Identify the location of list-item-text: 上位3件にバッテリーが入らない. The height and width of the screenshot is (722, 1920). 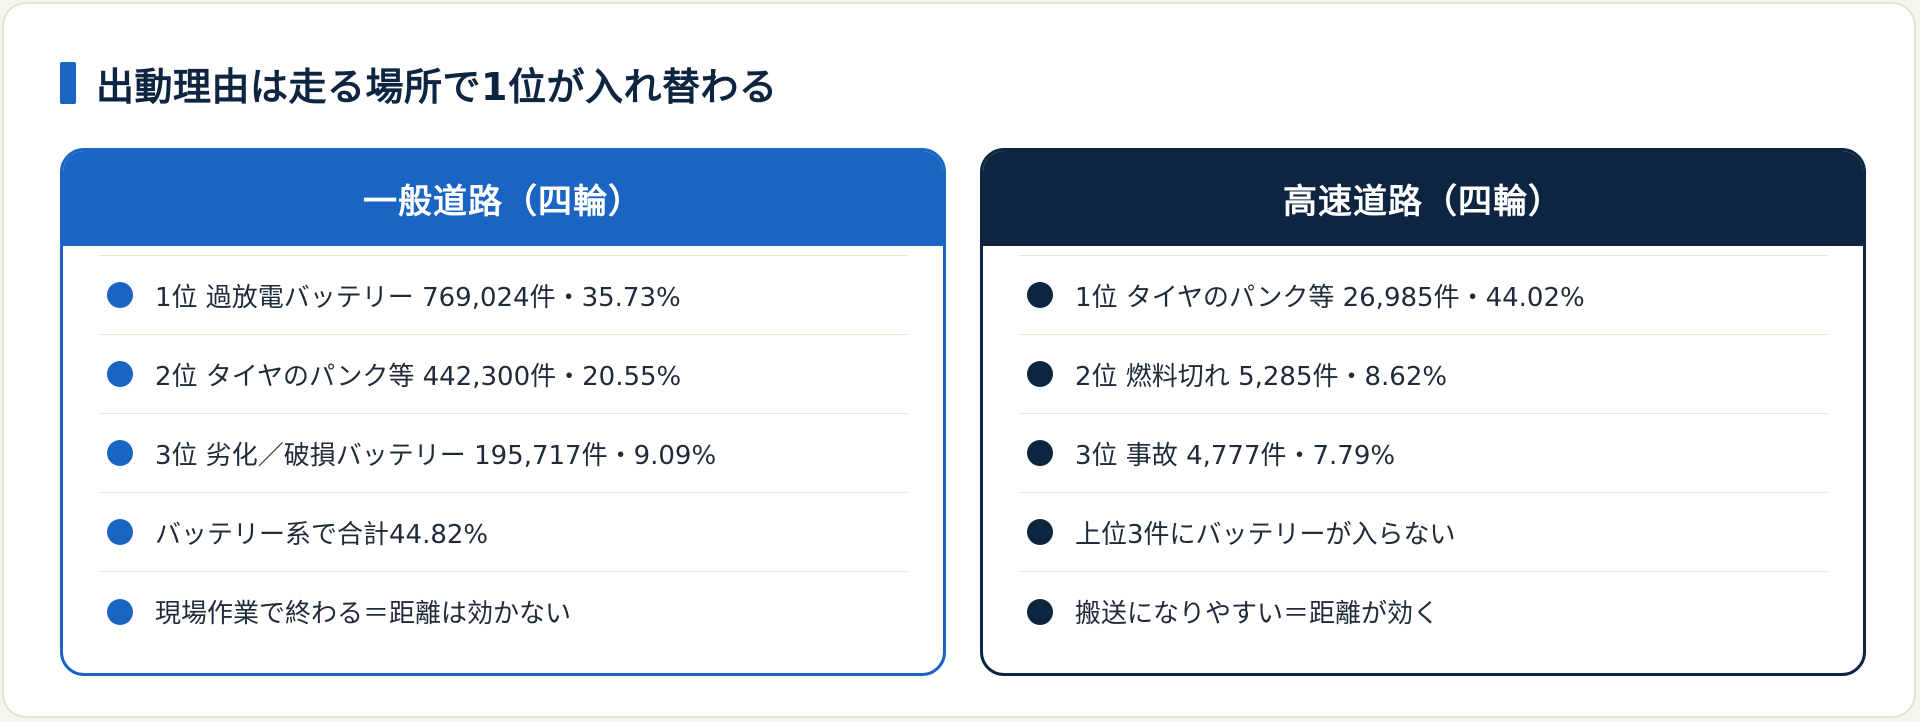
(1265, 534).